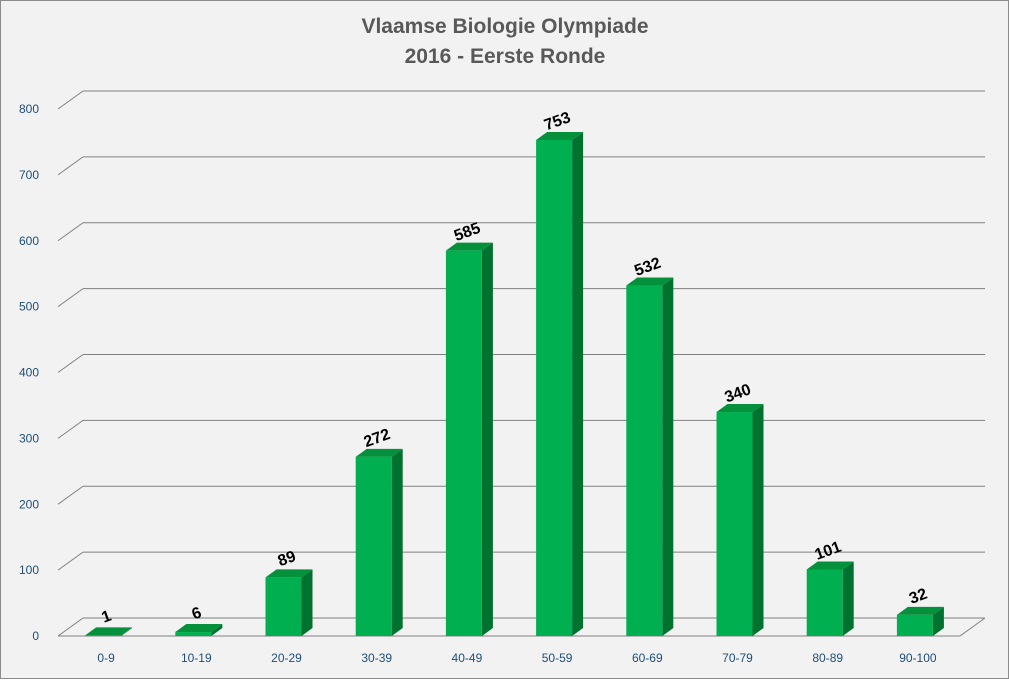 The image size is (1009, 680). Describe the element at coordinates (647, 658) in the screenshot. I see `x-tick-label: 60-69` at that location.